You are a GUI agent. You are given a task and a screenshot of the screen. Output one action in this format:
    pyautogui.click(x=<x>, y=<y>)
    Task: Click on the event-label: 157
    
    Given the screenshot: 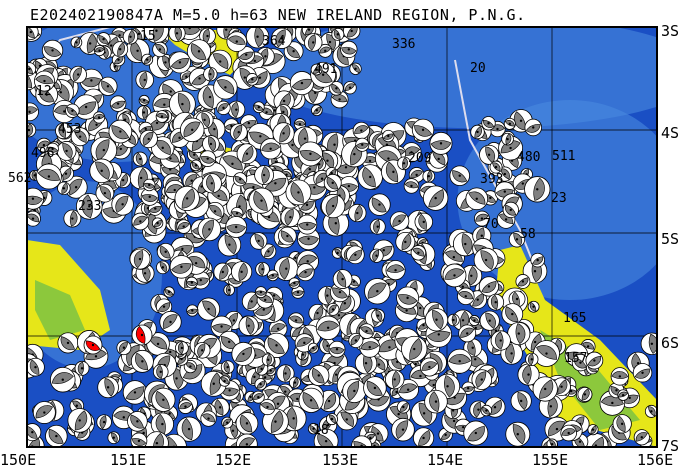 What is the action you would take?
    pyautogui.click(x=575, y=358)
    